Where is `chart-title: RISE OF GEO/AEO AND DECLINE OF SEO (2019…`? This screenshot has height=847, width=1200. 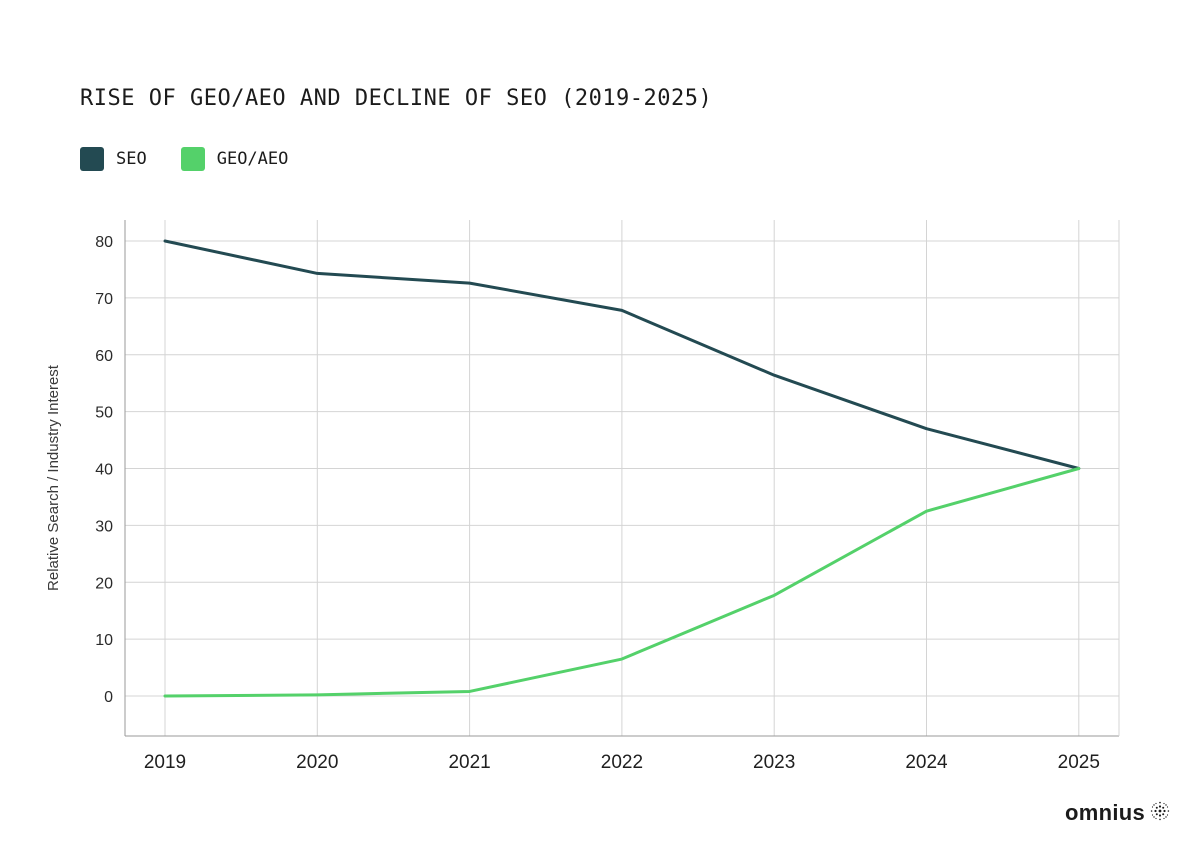
chart-title: RISE OF GEO/AEO AND DECLINE OF SEO (2019… is located at coordinates (396, 98).